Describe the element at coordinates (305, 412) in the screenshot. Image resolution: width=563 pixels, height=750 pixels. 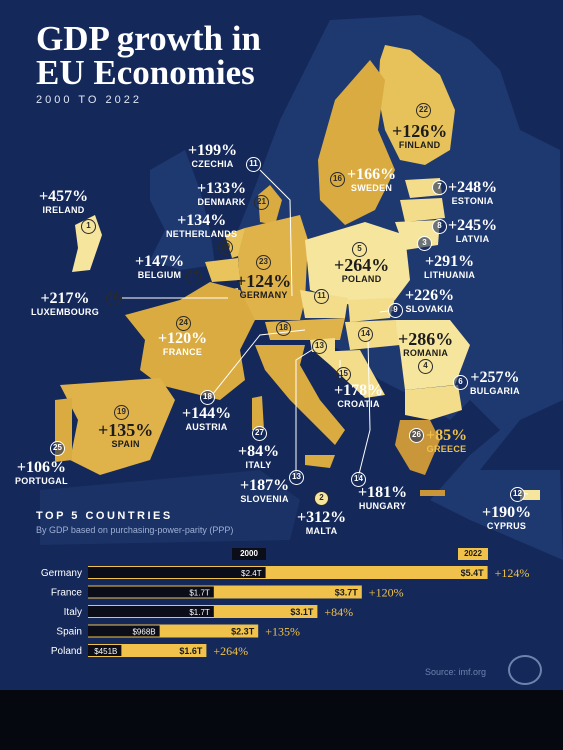
I see `leader-line-slovenia` at that location.